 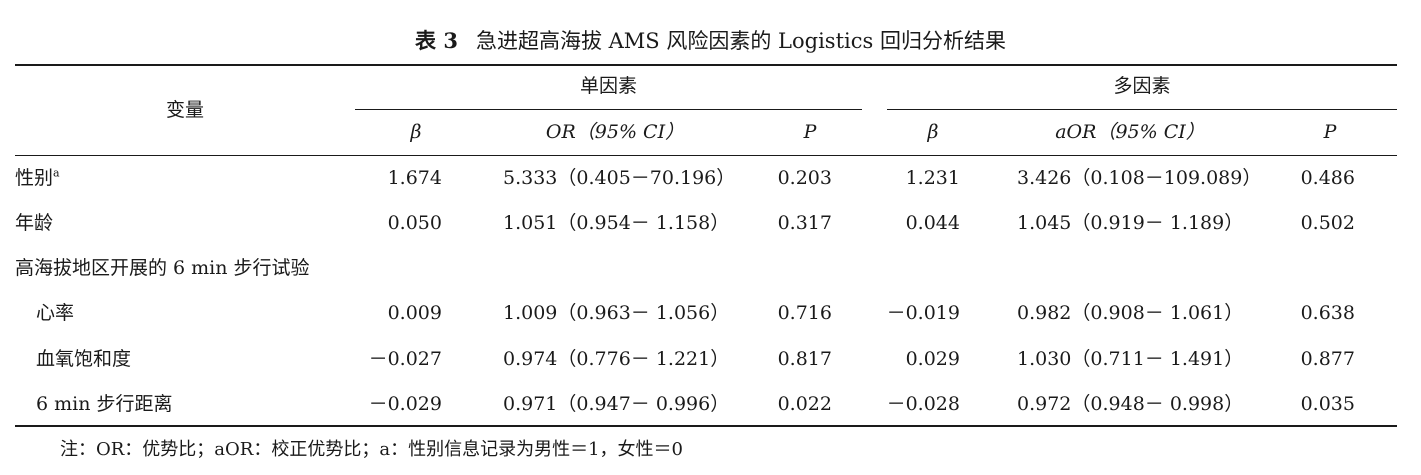 I want to click on top-rule, so click(x=706, y=65).